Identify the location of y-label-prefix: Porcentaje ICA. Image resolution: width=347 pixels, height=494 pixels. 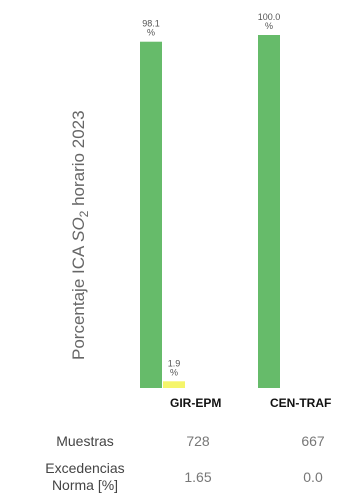
(78, 301).